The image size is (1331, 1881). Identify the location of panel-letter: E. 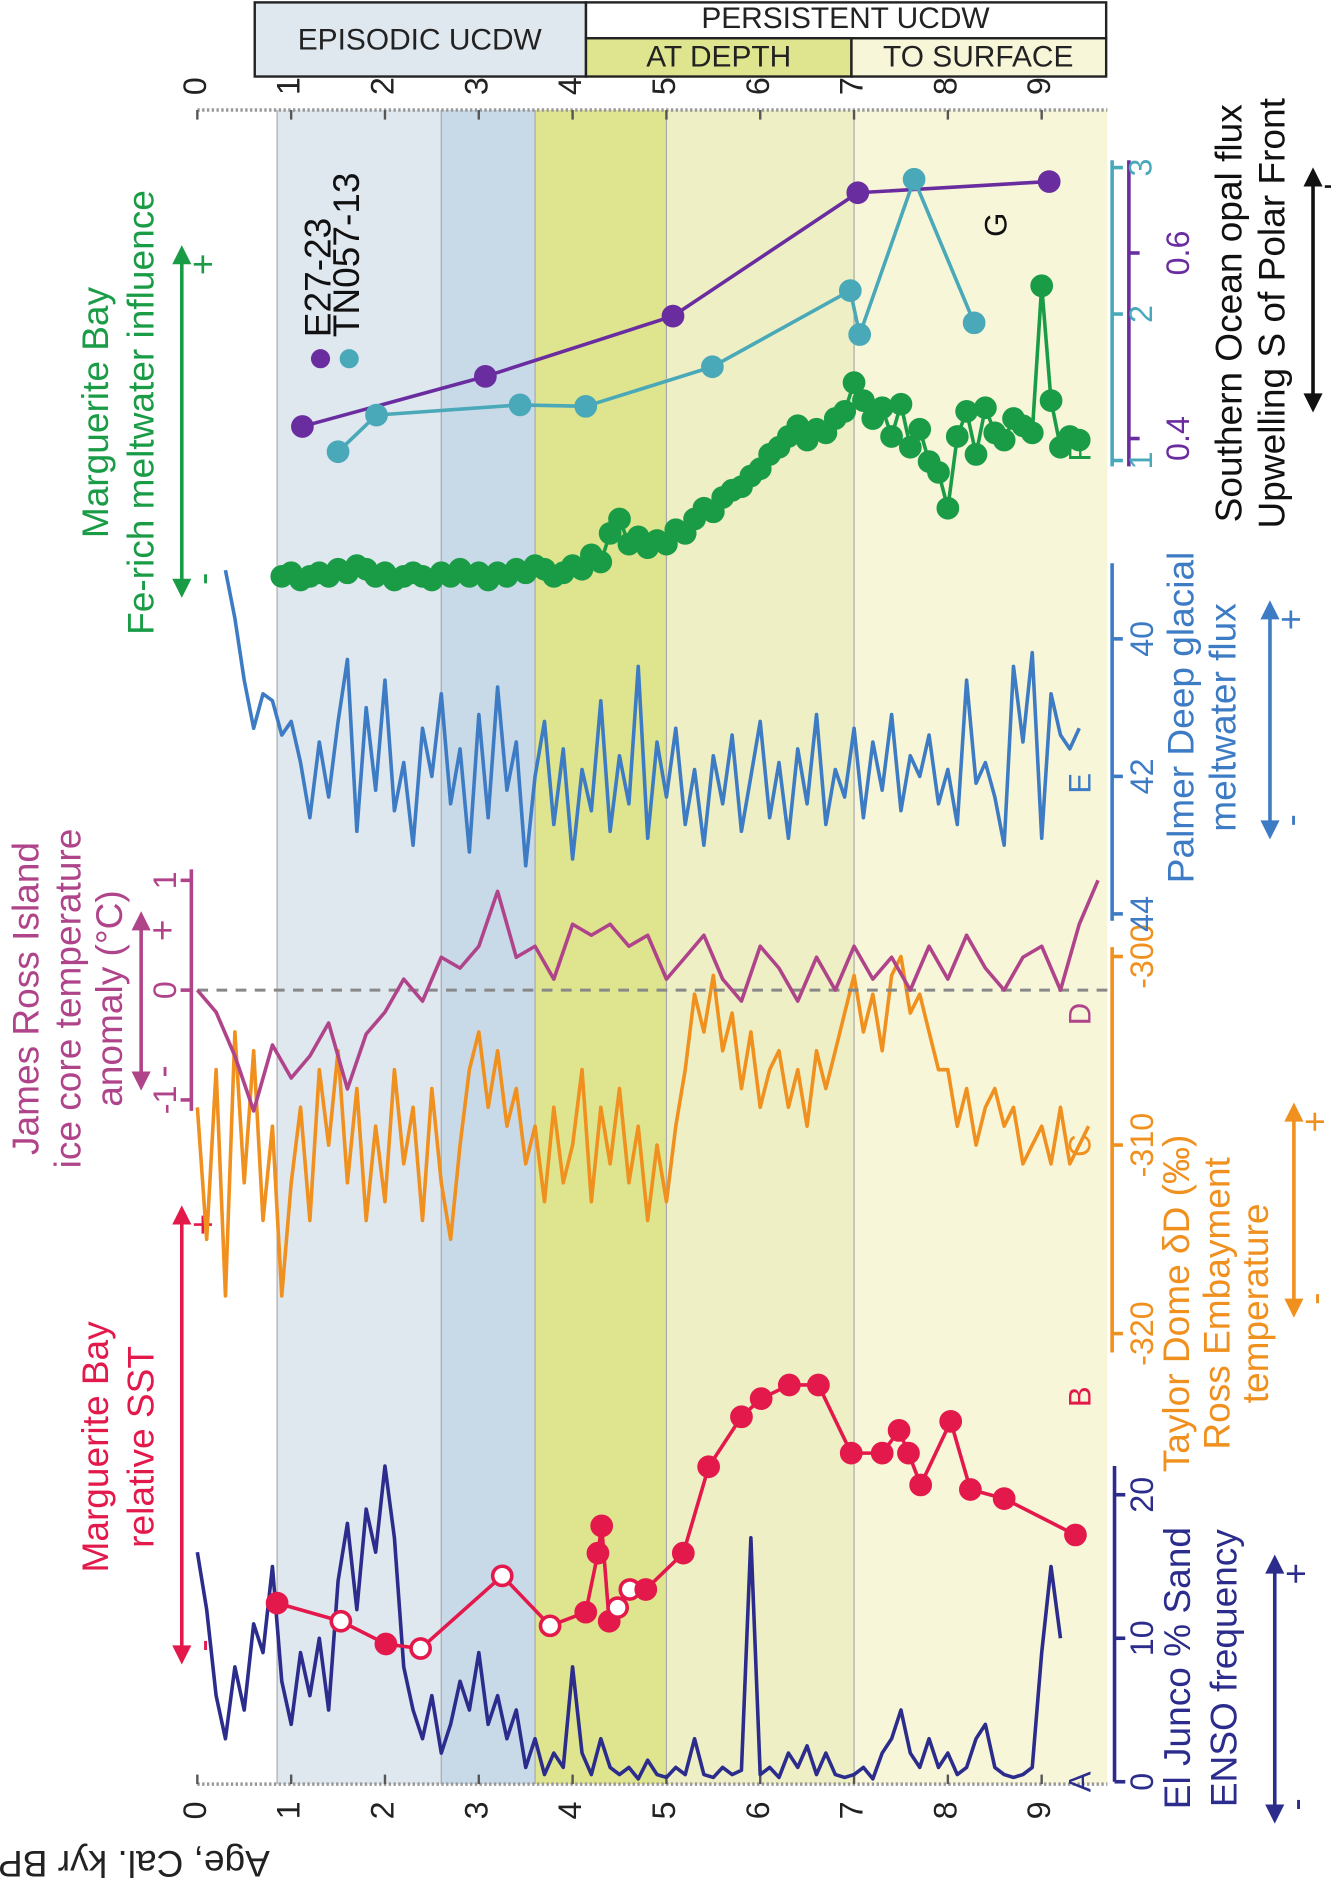
(1079, 783).